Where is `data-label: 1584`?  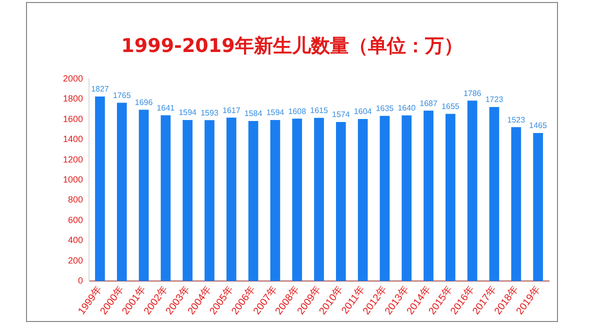
data-label: 1584 is located at coordinates (253, 113).